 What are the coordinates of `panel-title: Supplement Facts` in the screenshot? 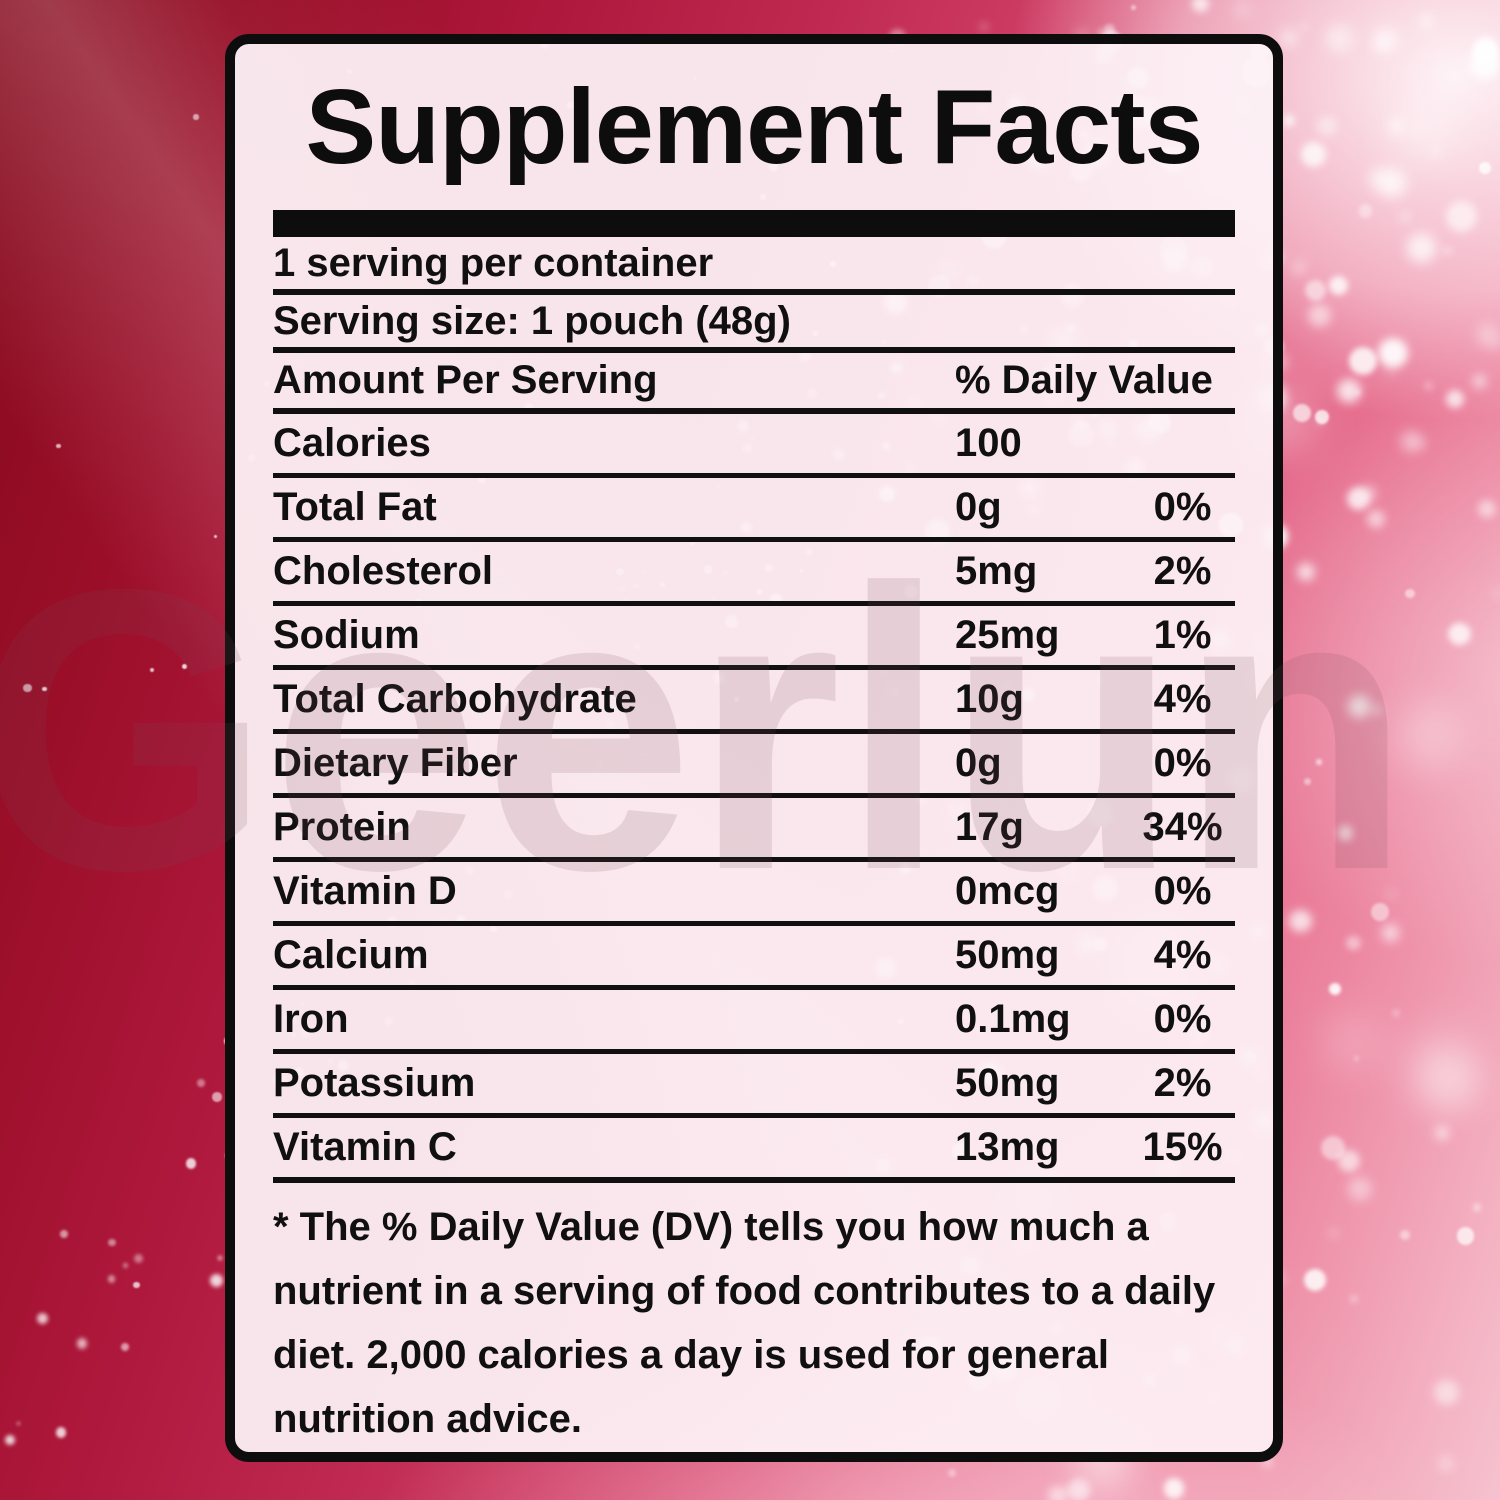 It's located at (754, 126).